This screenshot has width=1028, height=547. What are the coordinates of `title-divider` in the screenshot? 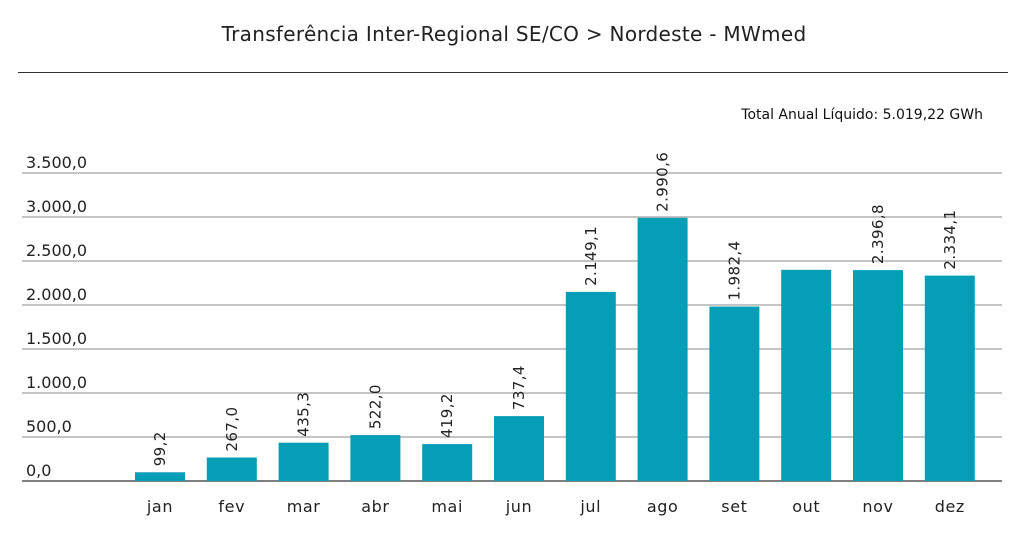 It's located at (513, 72).